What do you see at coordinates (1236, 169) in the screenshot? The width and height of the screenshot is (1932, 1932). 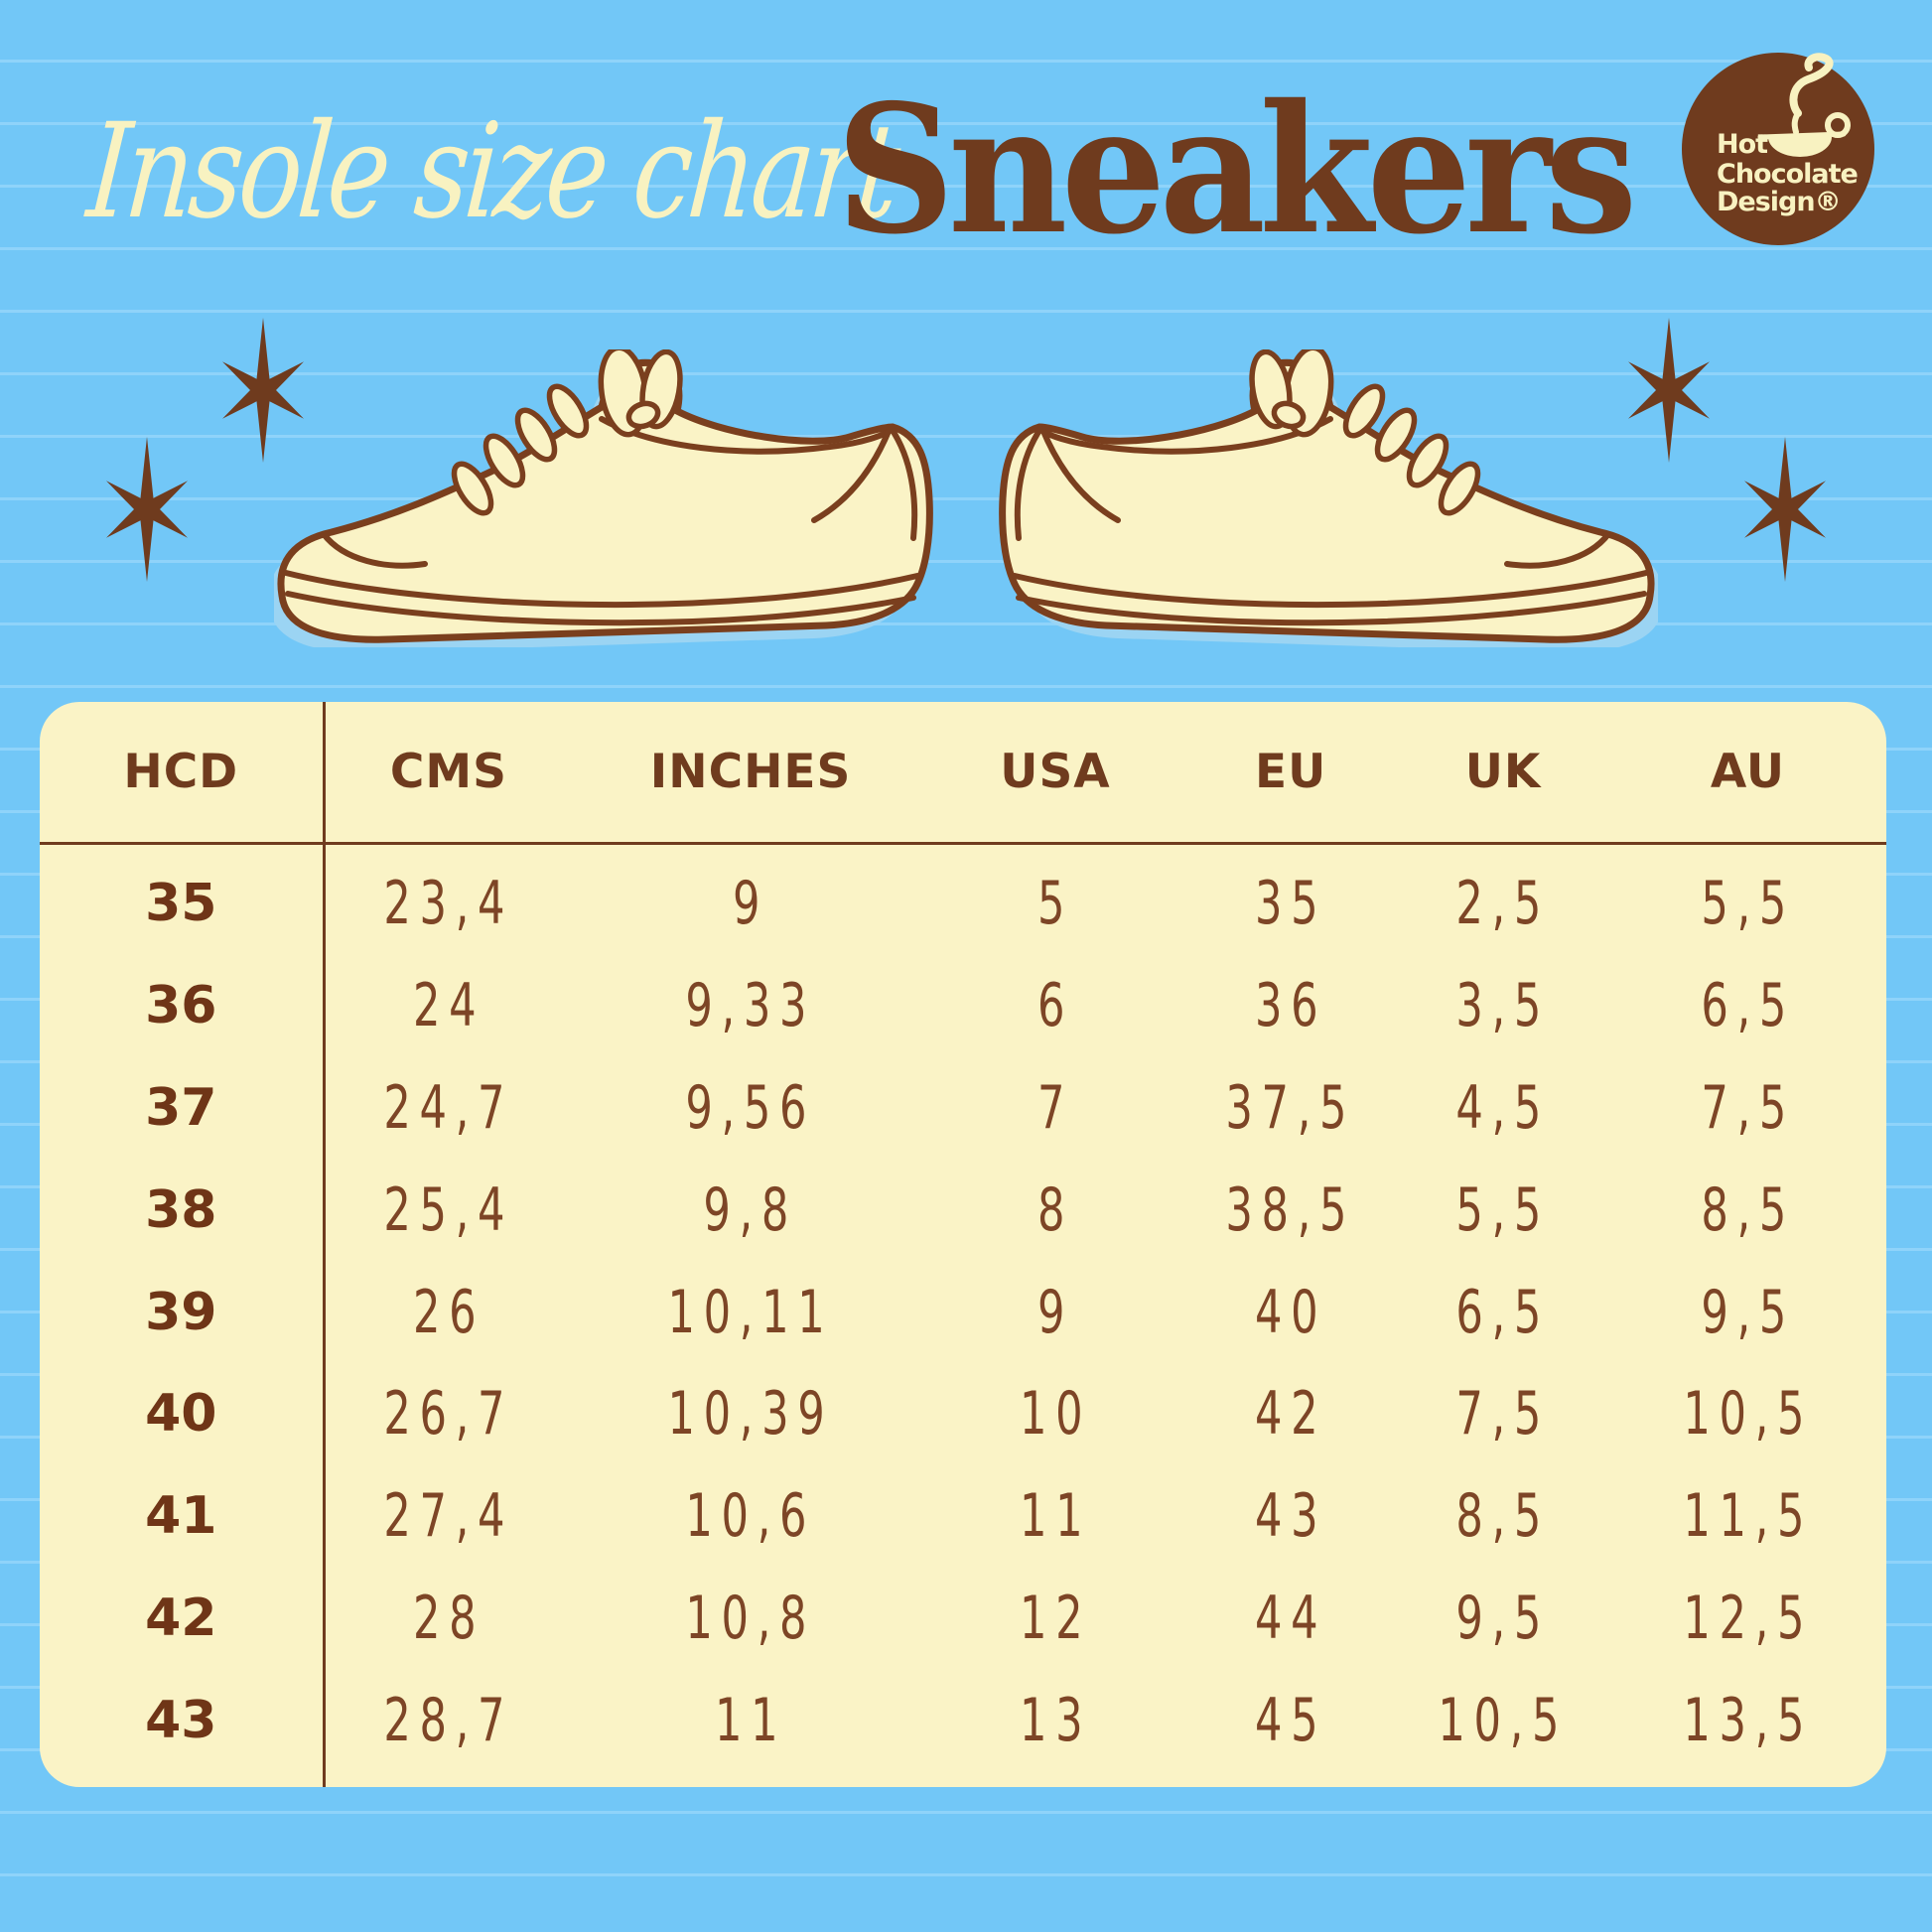 I see `poster-title: Sneakers` at bounding box center [1236, 169].